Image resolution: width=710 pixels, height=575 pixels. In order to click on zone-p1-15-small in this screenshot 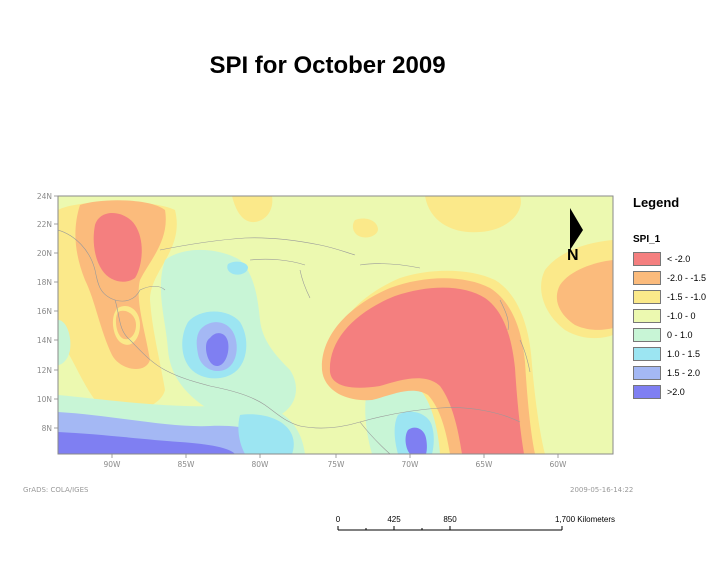, I will do `click(237, 268)`.